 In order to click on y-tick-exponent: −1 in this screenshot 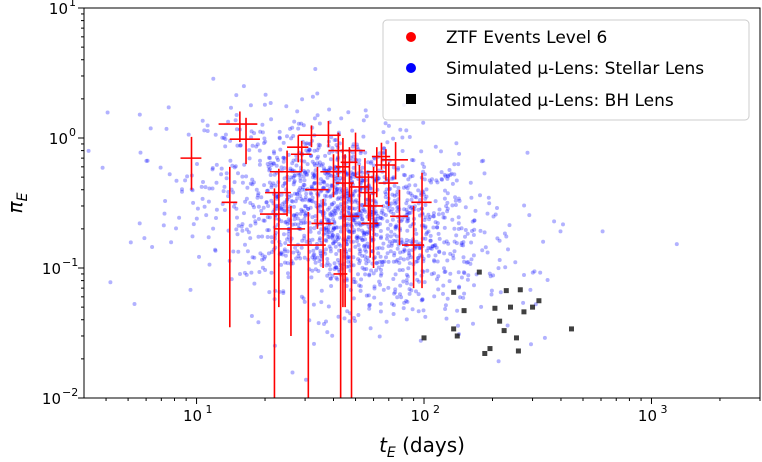, I will do `click(70, 262)`.